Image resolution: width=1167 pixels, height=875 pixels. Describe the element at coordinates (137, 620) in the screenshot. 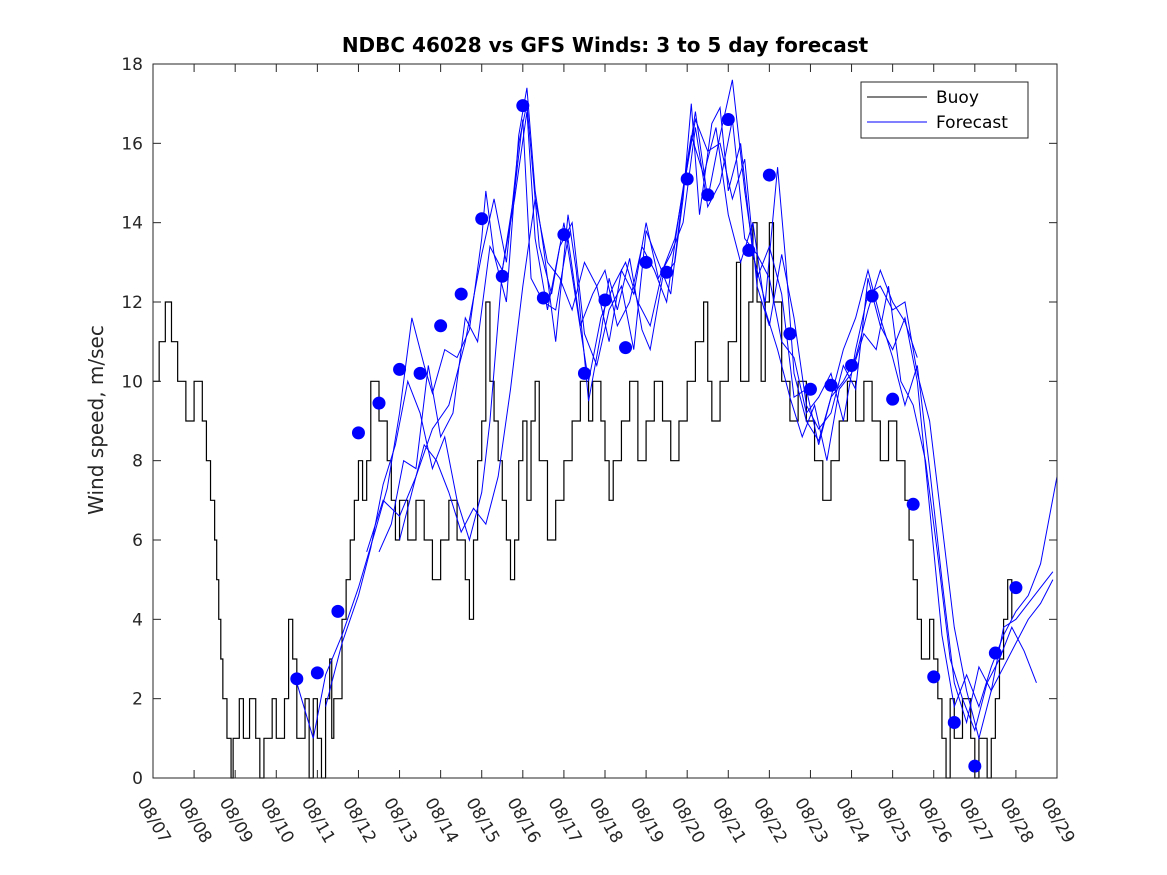

I see `y-tick-label: 4` at that location.